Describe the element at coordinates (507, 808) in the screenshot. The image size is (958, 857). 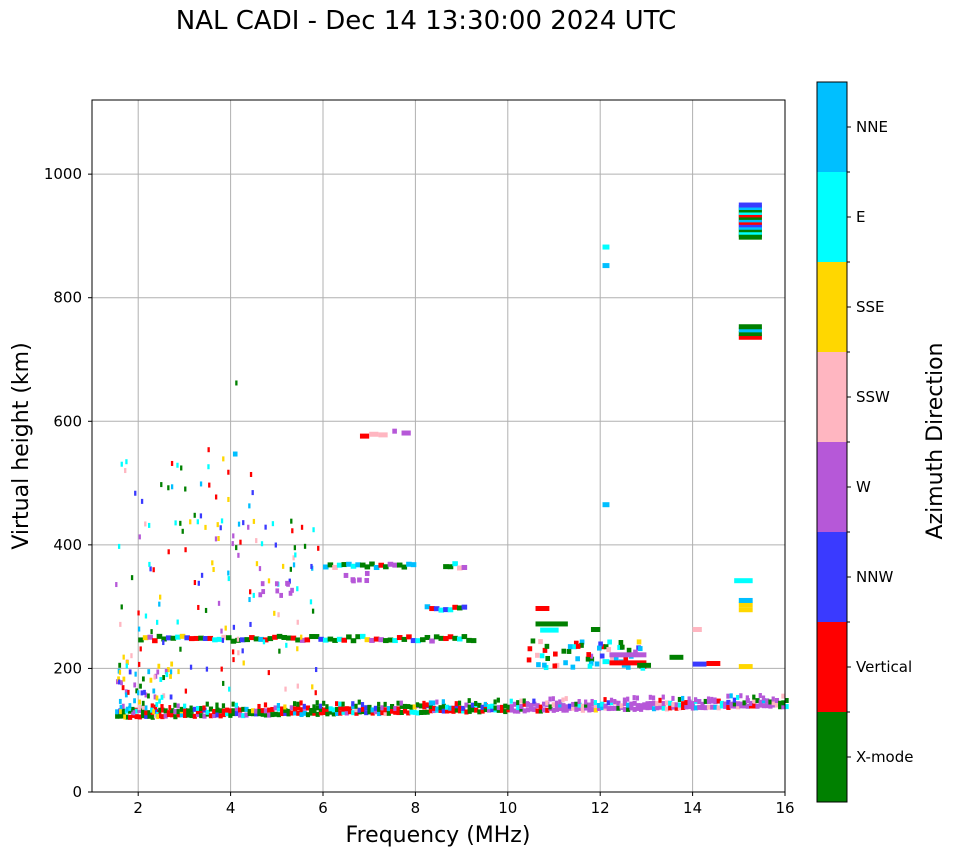
I see `x-tick-label: 10` at that location.